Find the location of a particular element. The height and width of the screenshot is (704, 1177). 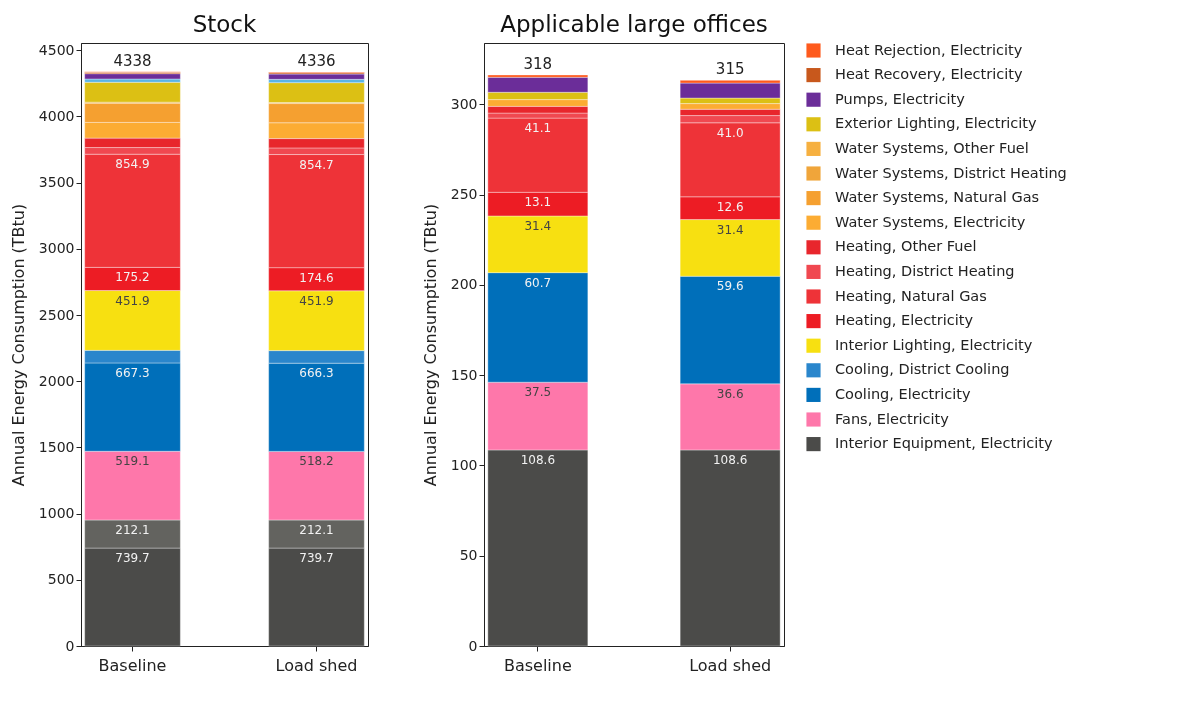

legend-label: Cooling, District Cooling is located at coordinates (922, 369).